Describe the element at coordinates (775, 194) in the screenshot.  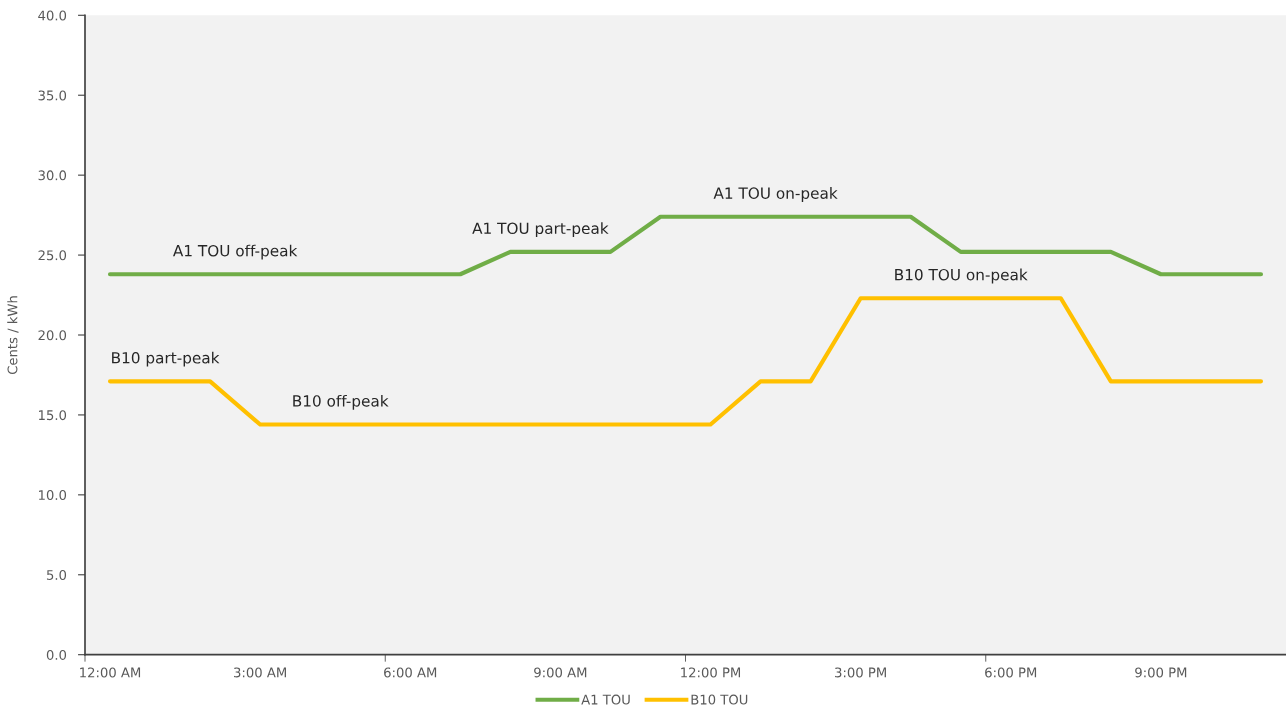
I see `annotation: A1 TOU on-peak` at that location.